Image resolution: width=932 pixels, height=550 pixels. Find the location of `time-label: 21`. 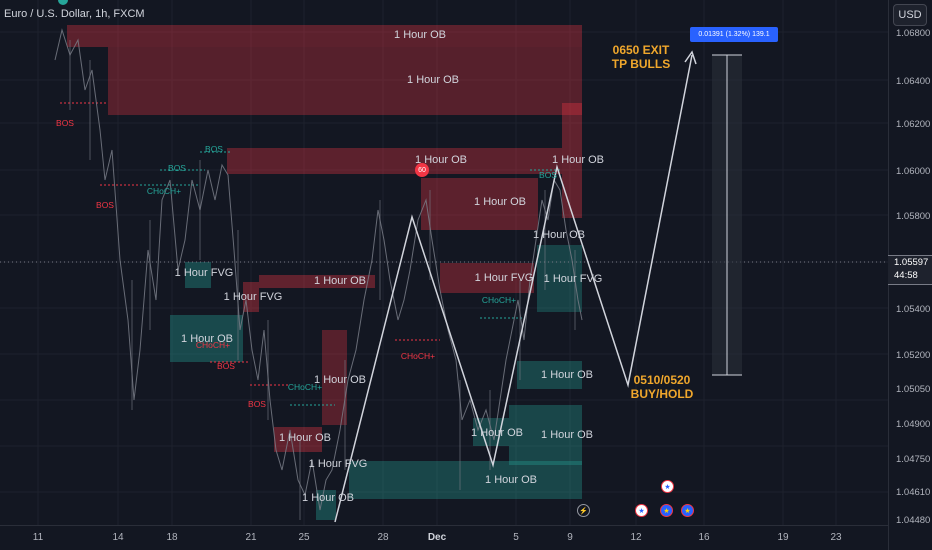

time-label: 21 is located at coordinates (251, 537).